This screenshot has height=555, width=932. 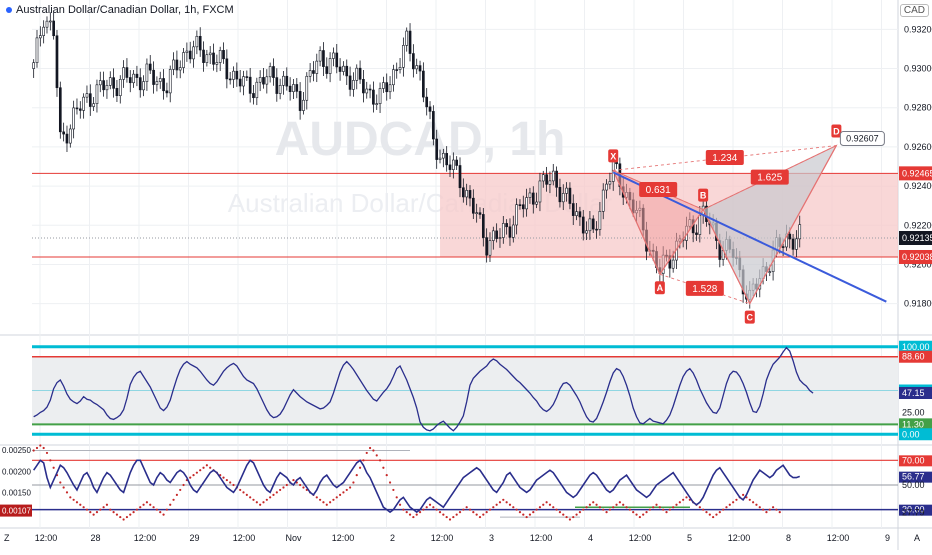 I want to click on scale-corner-left: Z, so click(x=7, y=538).